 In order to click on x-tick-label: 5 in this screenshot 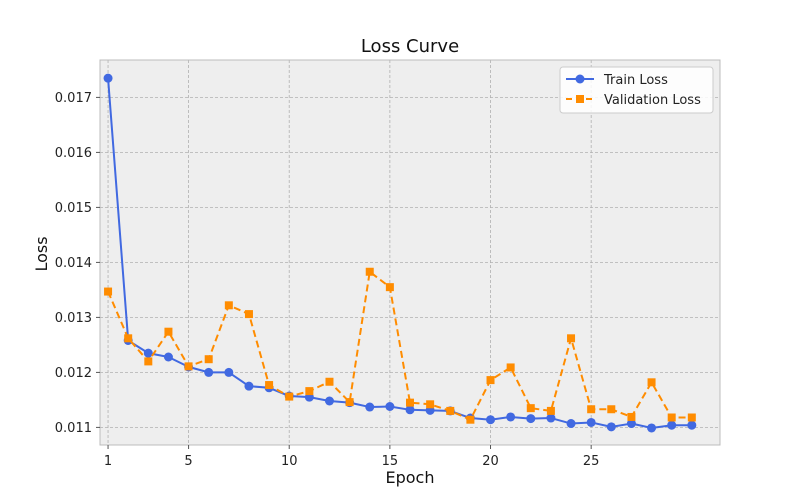, I will do `click(188, 461)`.